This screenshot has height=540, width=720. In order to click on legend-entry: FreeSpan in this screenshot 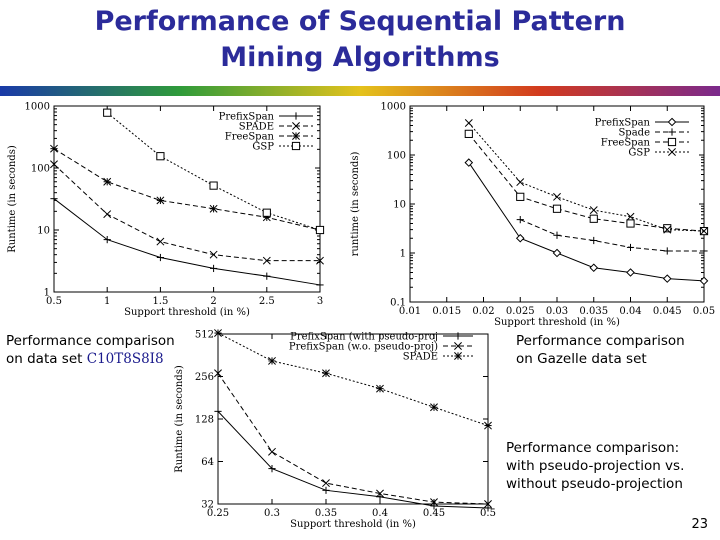, I will do `click(250, 137)`.